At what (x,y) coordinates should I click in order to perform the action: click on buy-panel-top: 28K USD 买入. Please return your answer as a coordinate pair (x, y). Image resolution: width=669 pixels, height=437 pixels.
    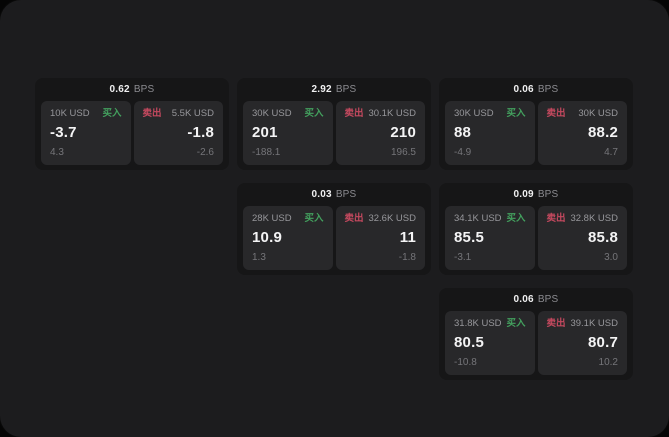
    Looking at the image, I should click on (288, 219).